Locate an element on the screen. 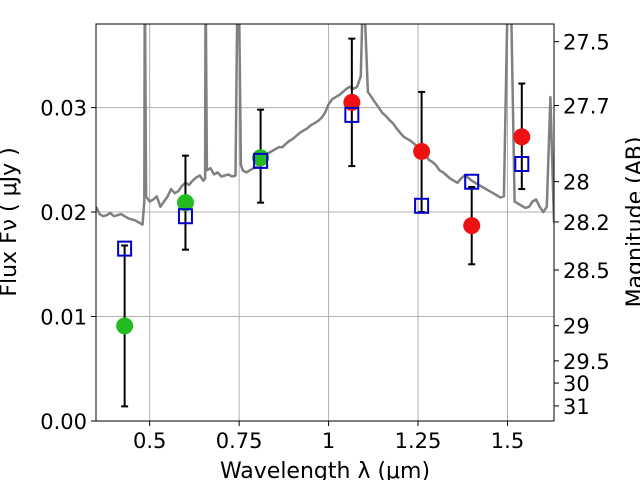 The height and width of the screenshot is (480, 640). mag-tick-label-2: 28 is located at coordinates (576, 183).